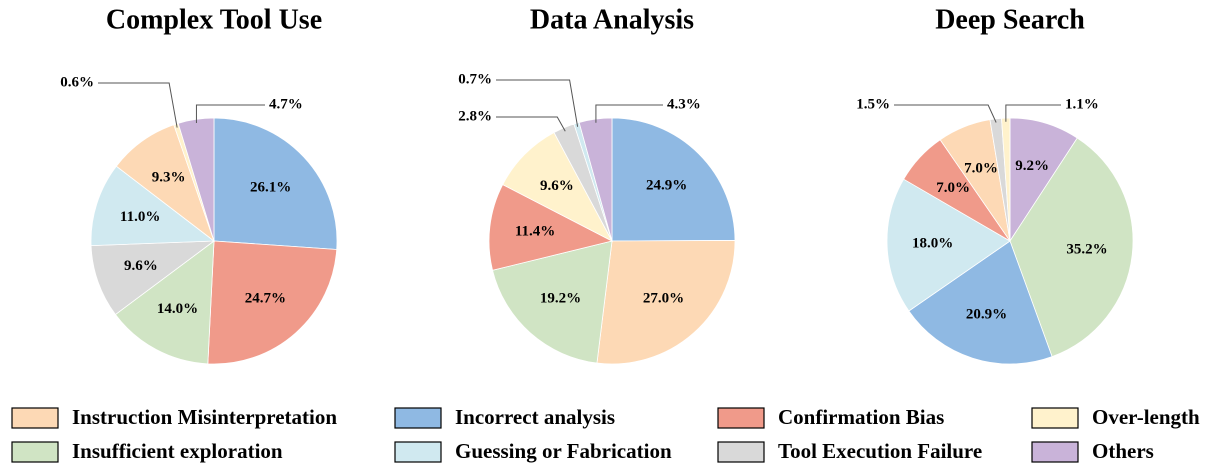 The image size is (1221, 468). I want to click on slice-label: 9.3%, so click(169, 178).